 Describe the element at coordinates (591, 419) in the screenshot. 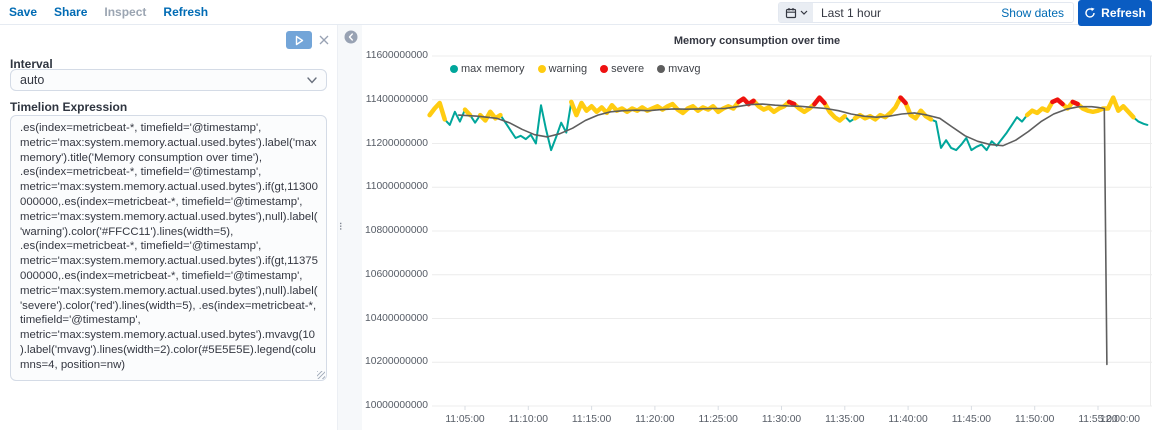

I see `x-axis-tick-label: 11:15:00` at that location.